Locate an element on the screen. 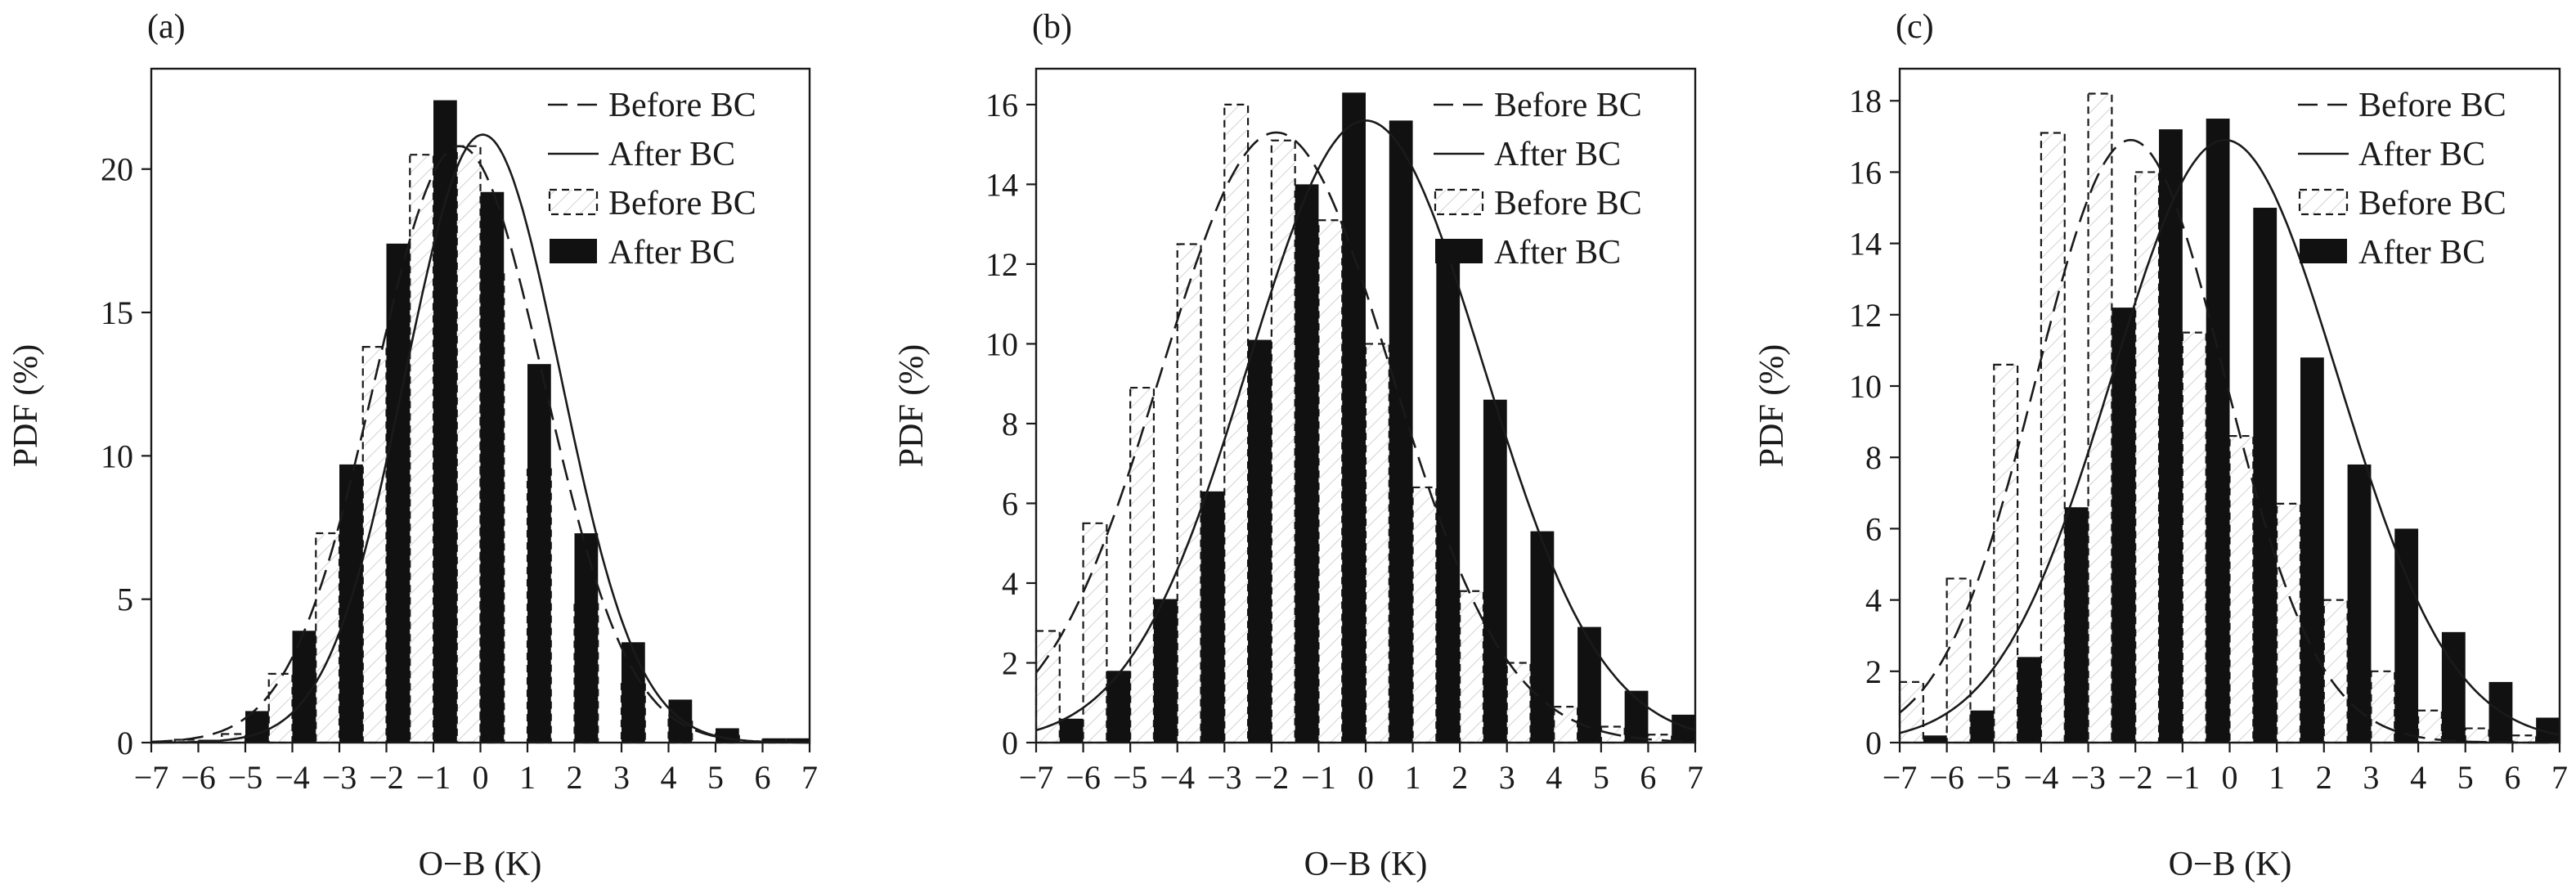  x-tick-label-a-8: 1 is located at coordinates (527, 777).